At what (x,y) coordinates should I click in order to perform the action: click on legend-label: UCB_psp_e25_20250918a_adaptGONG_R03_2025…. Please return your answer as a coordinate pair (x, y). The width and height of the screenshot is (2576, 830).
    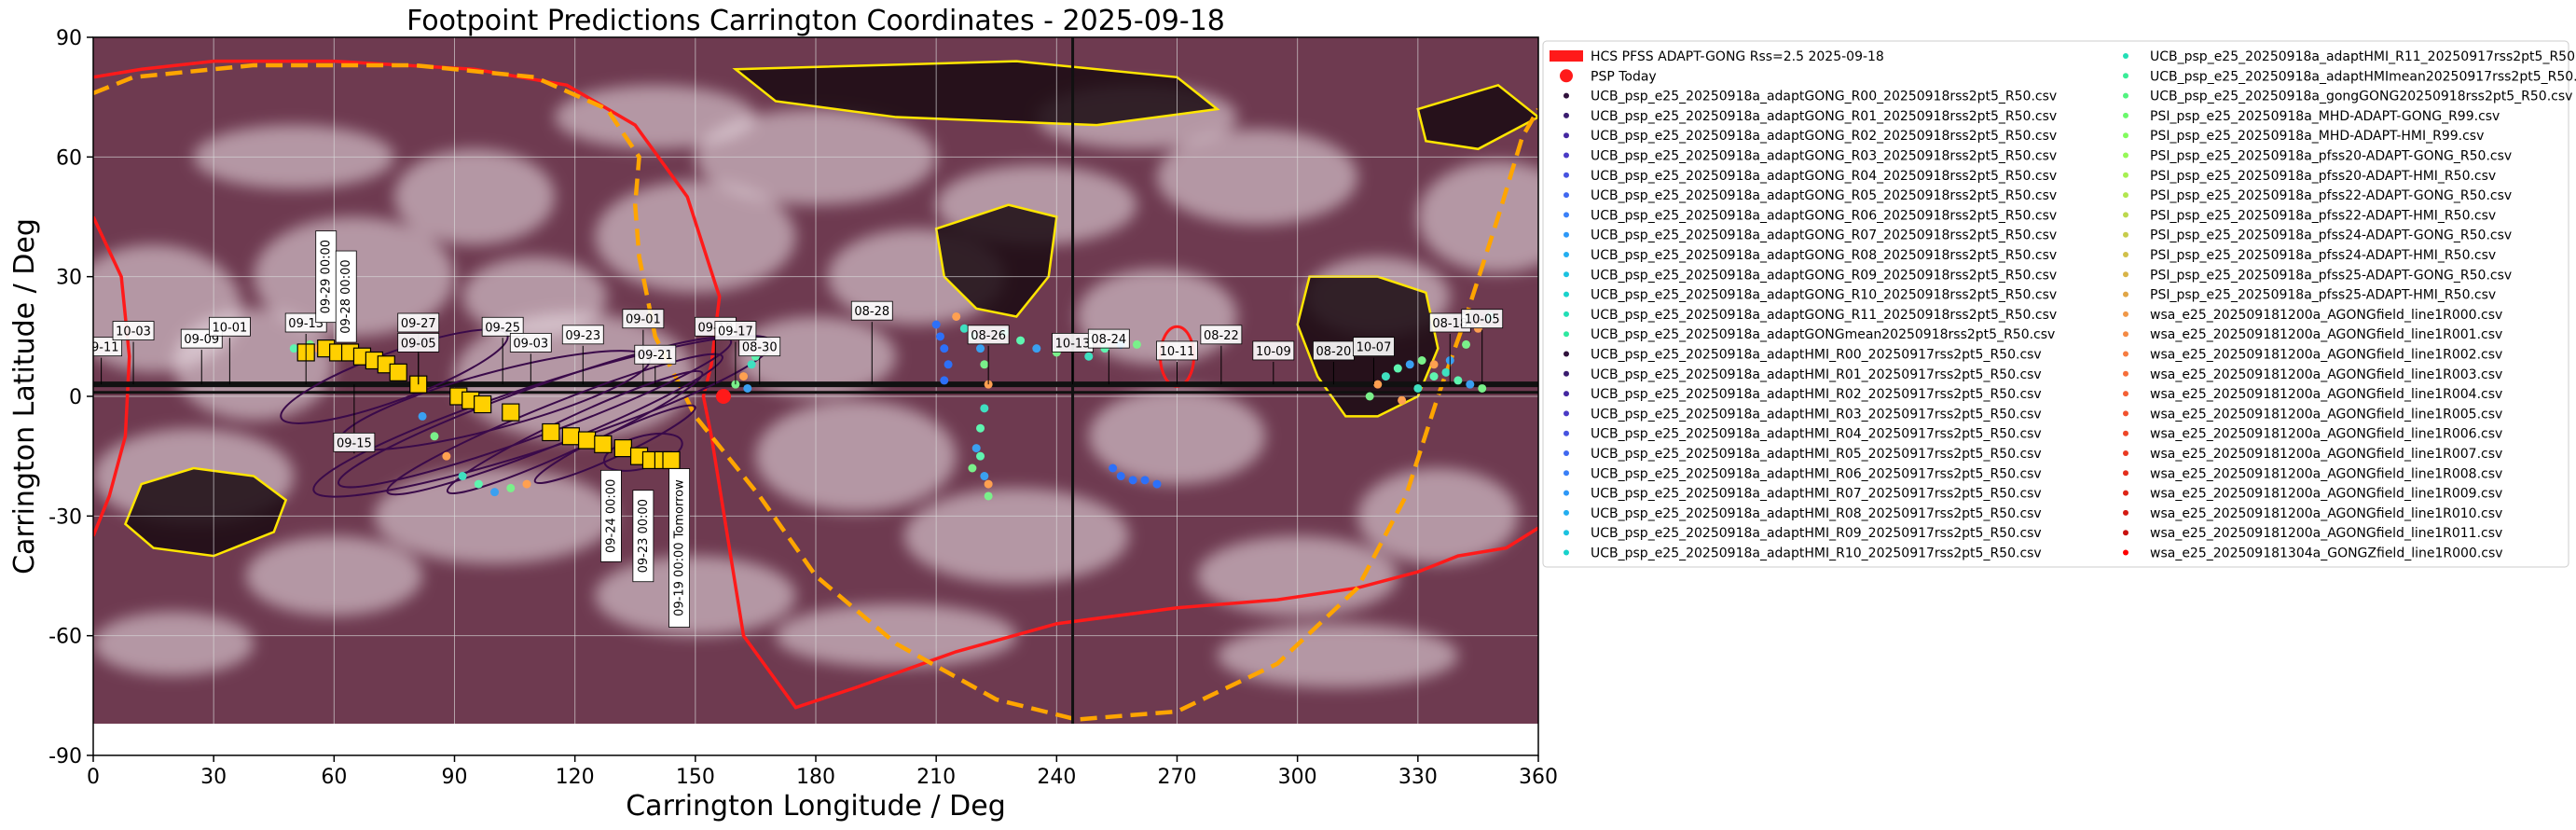
    Looking at the image, I should click on (1824, 156).